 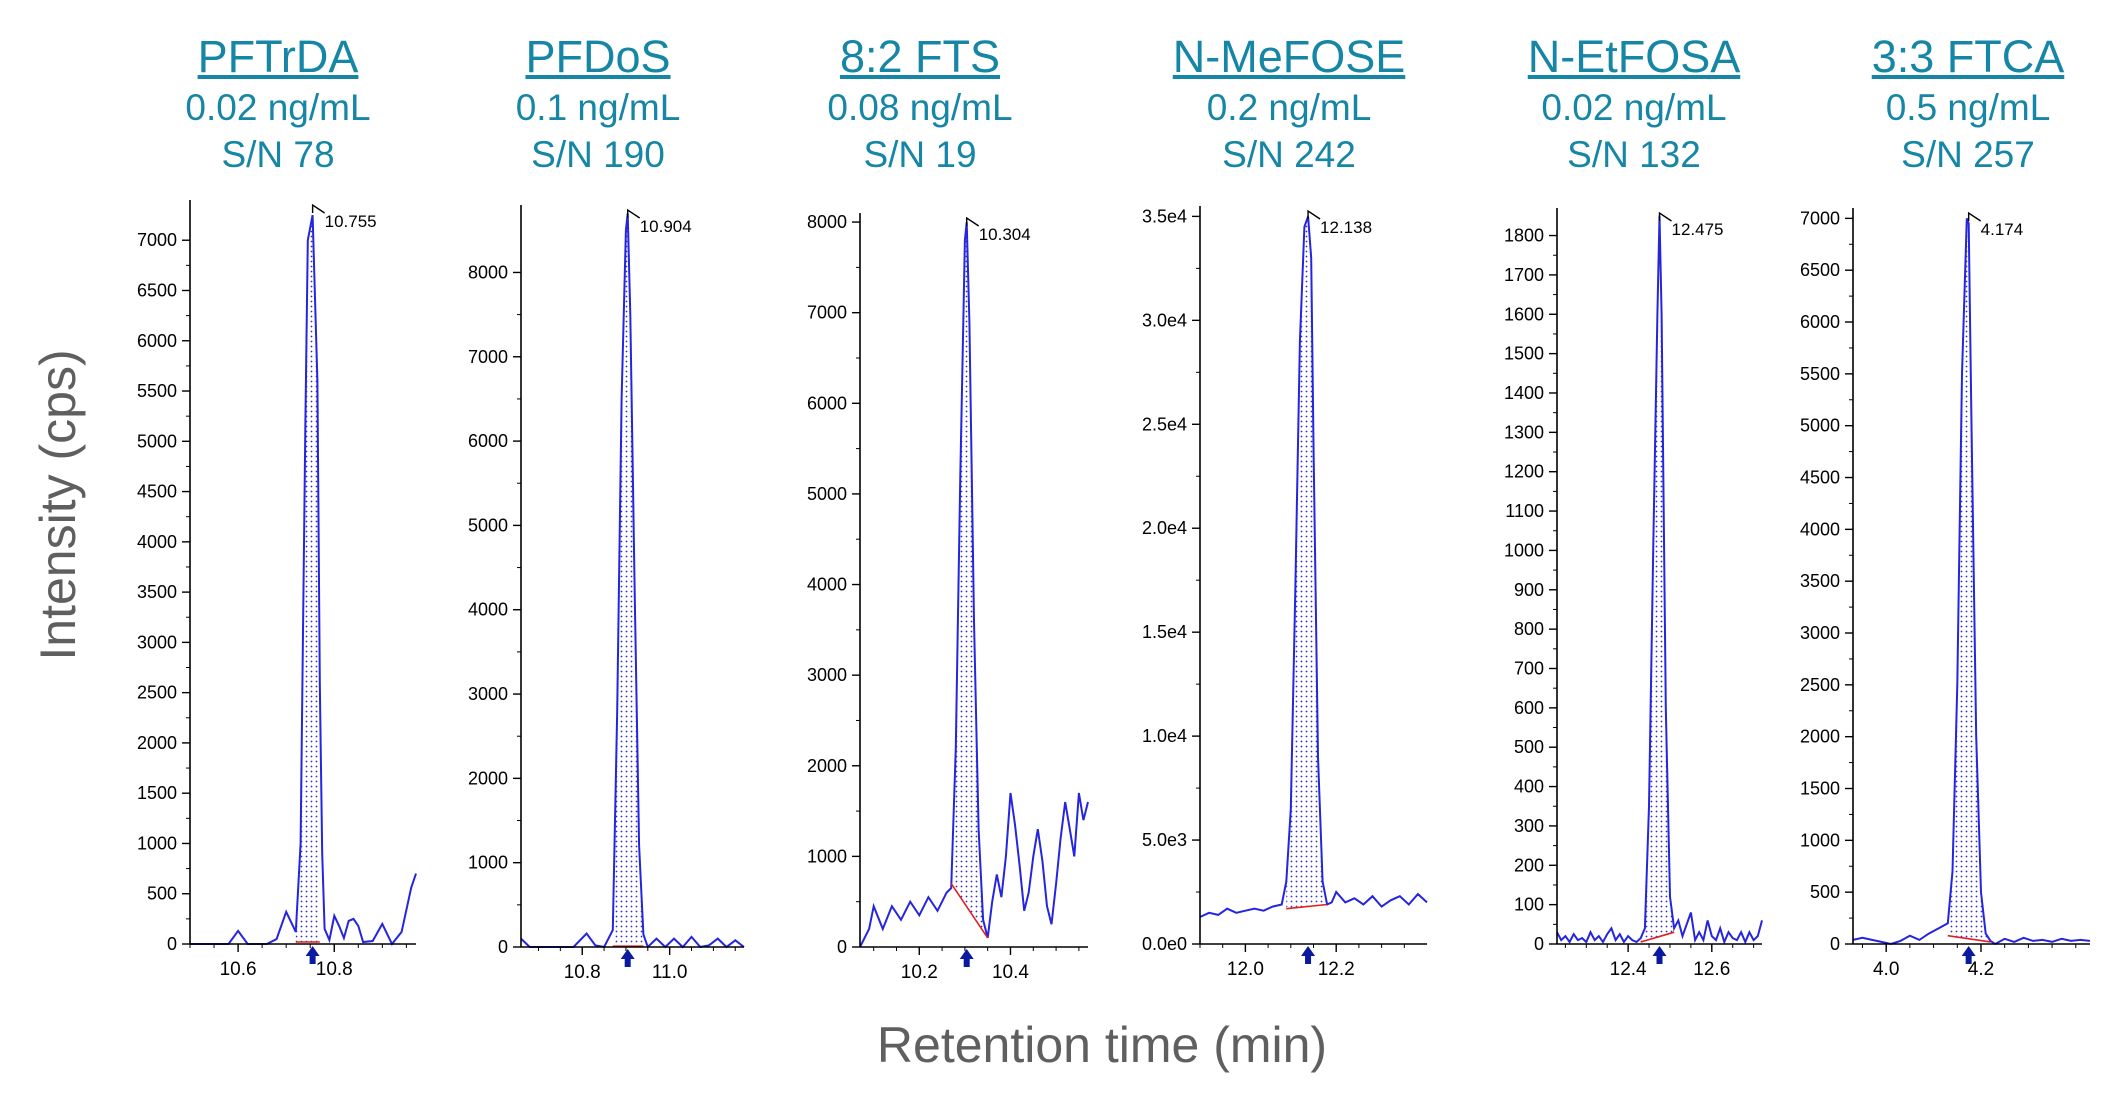 I want to click on y-tick-label: 1700, so click(x=1524, y=275).